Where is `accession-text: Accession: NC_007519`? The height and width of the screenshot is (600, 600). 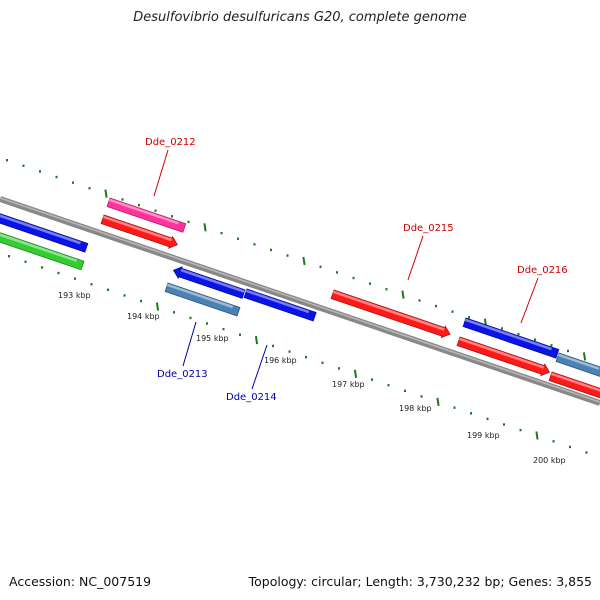 accession-text: Accession: NC_007519 is located at coordinates (80, 581).